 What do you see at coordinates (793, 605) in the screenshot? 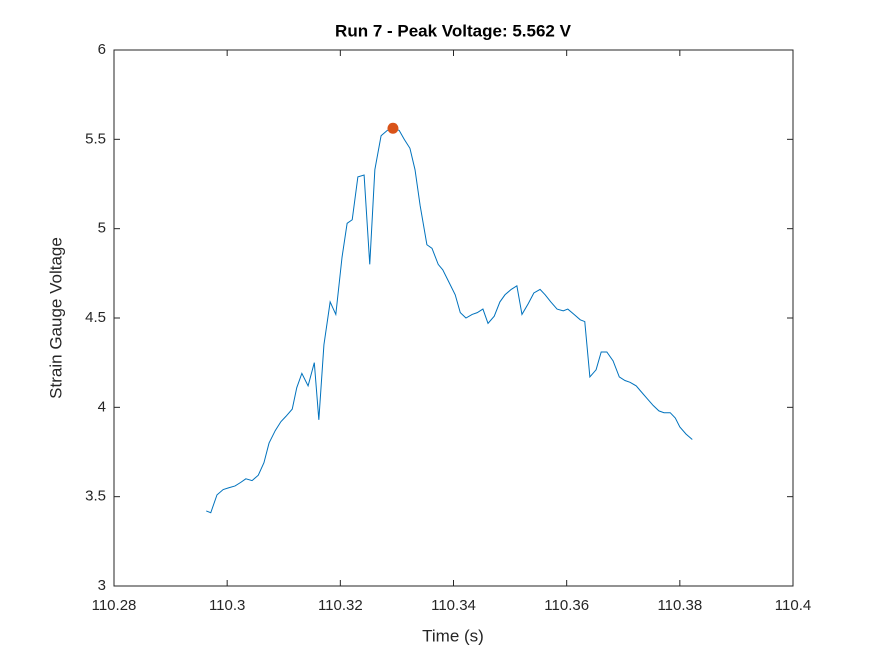
I see `x-tick-label: 110.4` at bounding box center [793, 605].